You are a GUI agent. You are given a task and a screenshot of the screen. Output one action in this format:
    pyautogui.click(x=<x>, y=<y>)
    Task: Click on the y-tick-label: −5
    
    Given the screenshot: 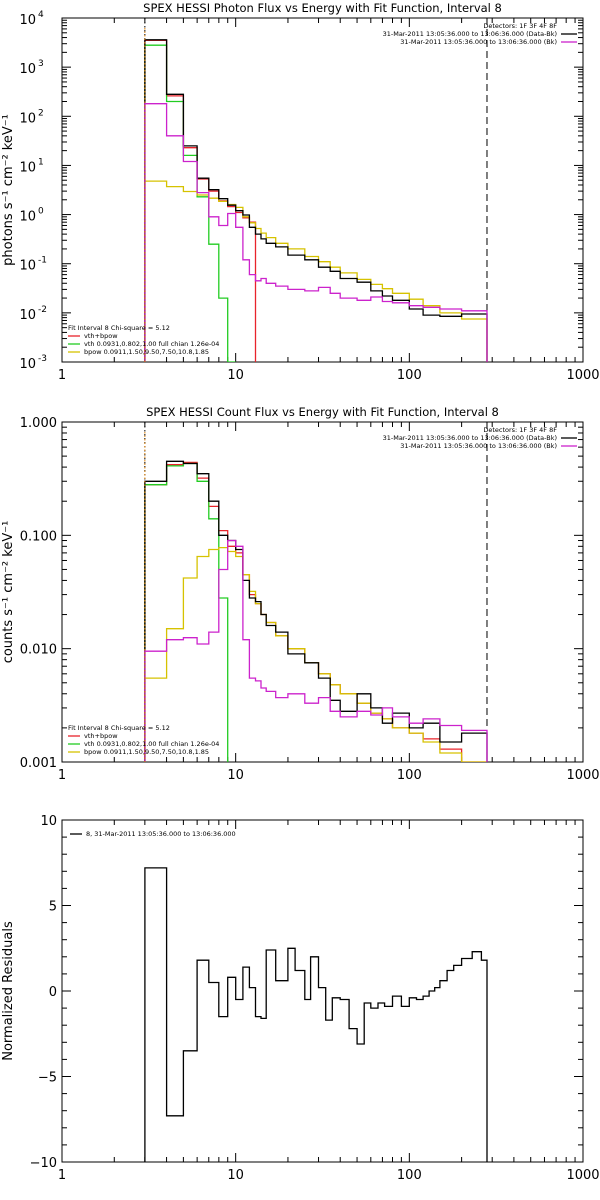 What is the action you would take?
    pyautogui.click(x=47, y=1078)
    